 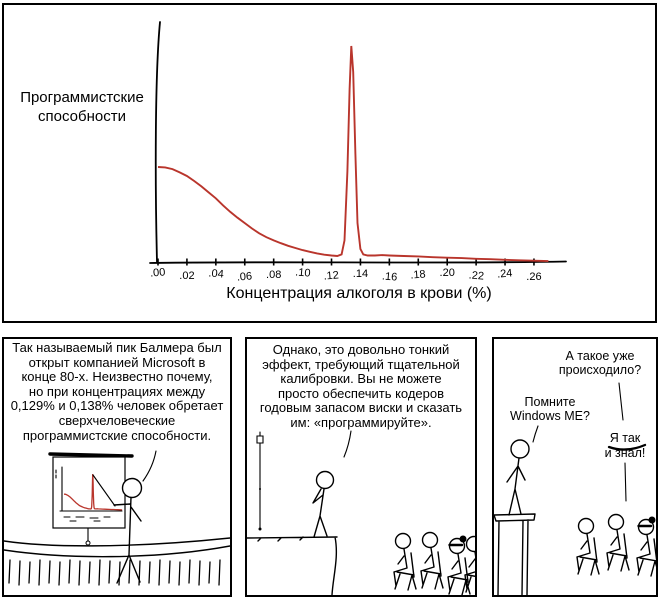 I want to click on mini-skill-curve, so click(x=93, y=492).